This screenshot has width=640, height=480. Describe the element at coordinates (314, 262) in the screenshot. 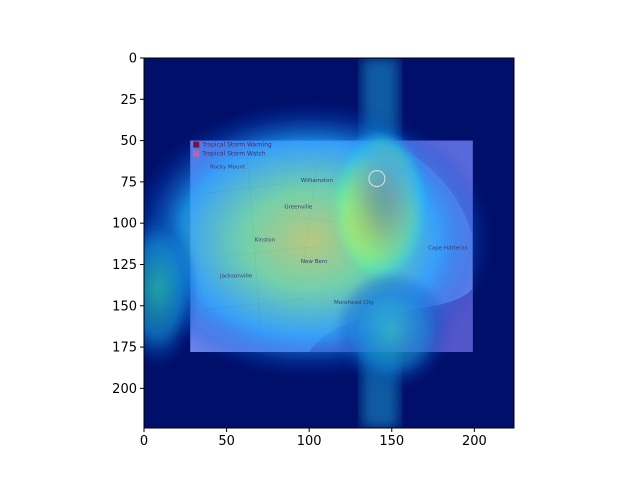

I see `map-label-4: New Bern` at that location.